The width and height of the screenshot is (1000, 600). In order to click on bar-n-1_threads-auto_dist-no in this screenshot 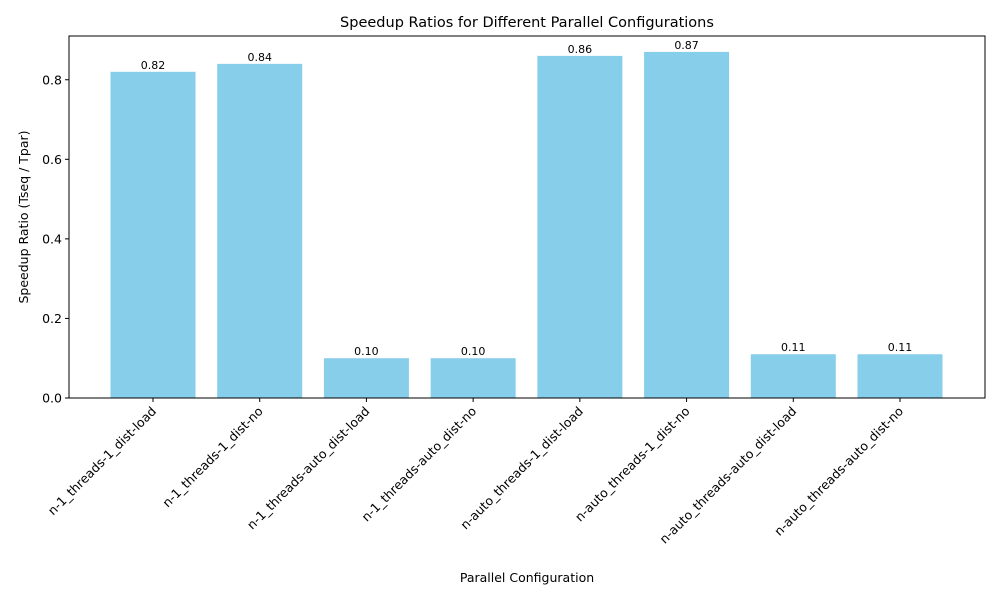, I will do `click(473, 378)`.